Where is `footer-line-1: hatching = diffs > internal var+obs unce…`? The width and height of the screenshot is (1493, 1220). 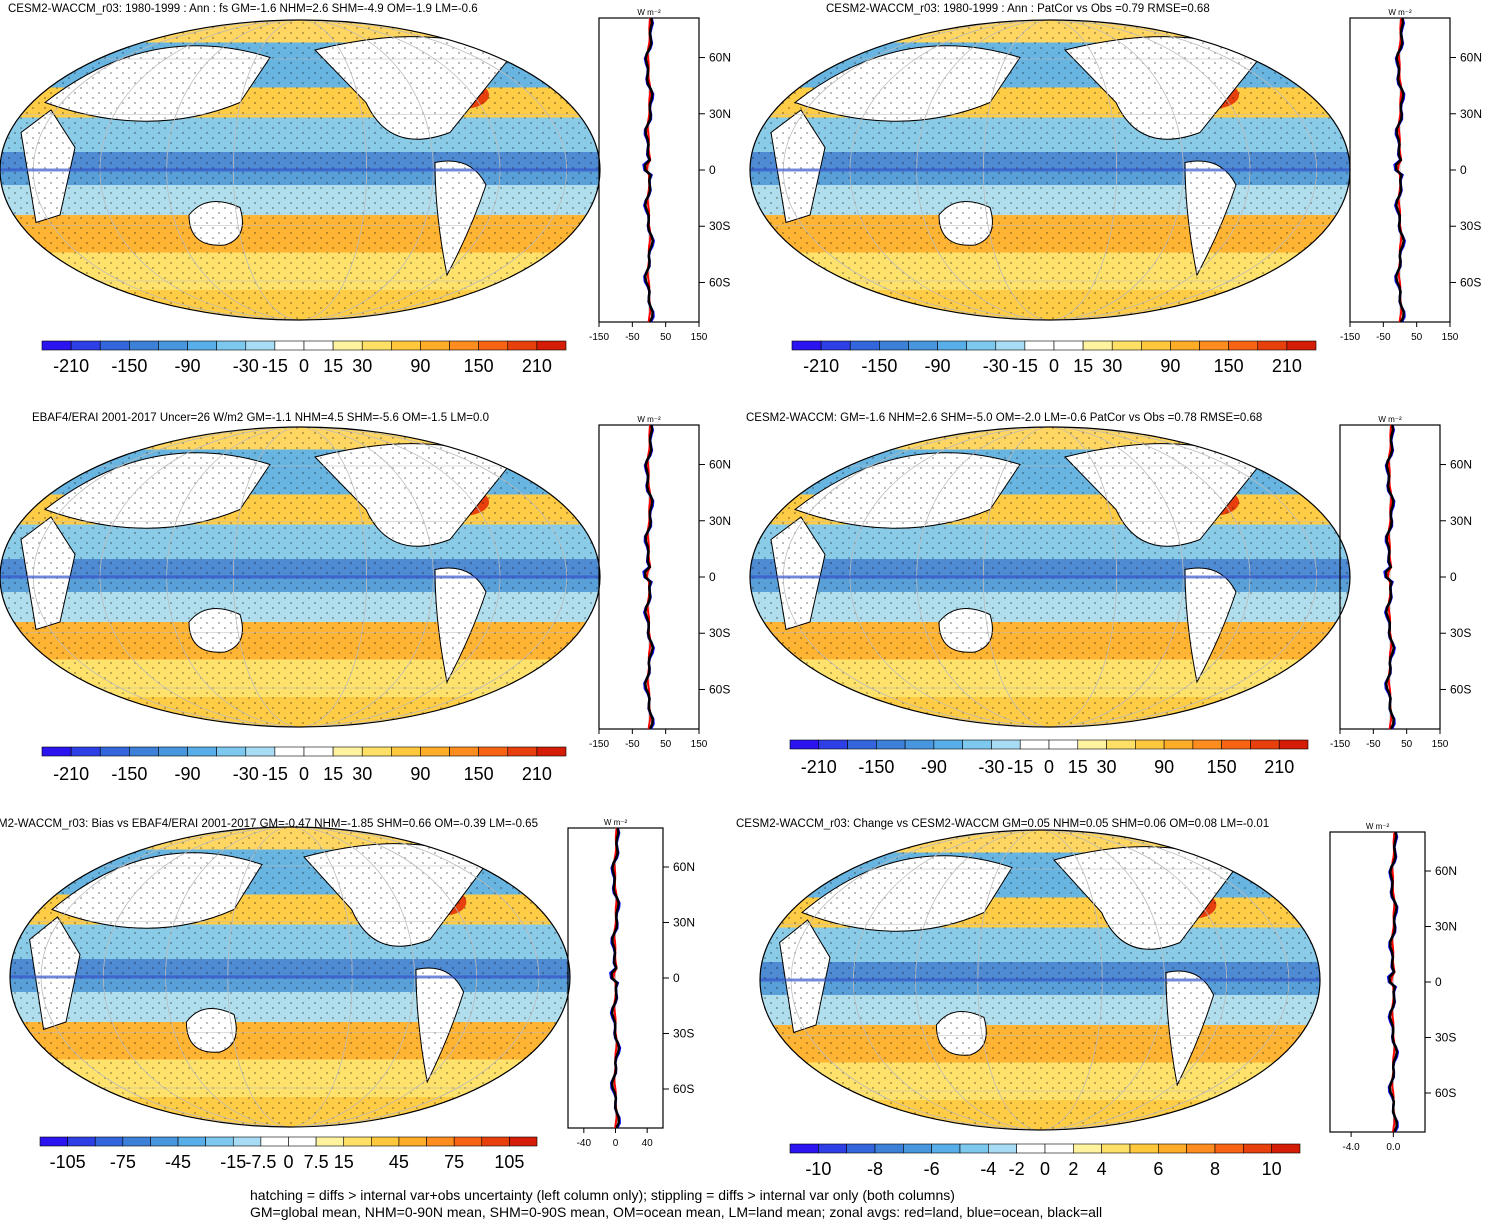 footer-line-1: hatching = diffs > internal var+obs unce… is located at coordinates (602, 1195).